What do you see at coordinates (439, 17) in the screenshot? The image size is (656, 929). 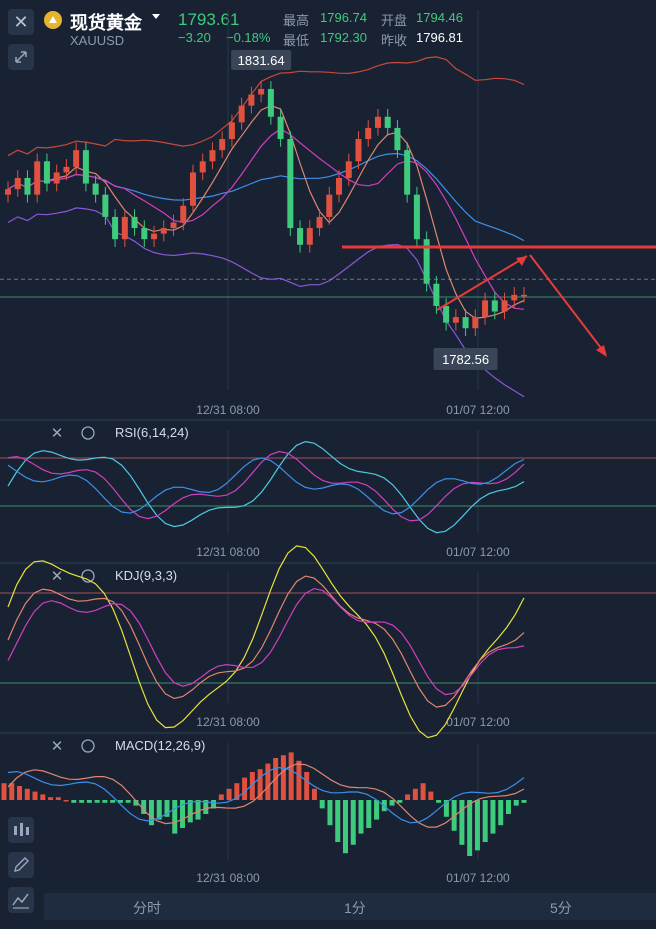 I see `open-value: 1794.46` at bounding box center [439, 17].